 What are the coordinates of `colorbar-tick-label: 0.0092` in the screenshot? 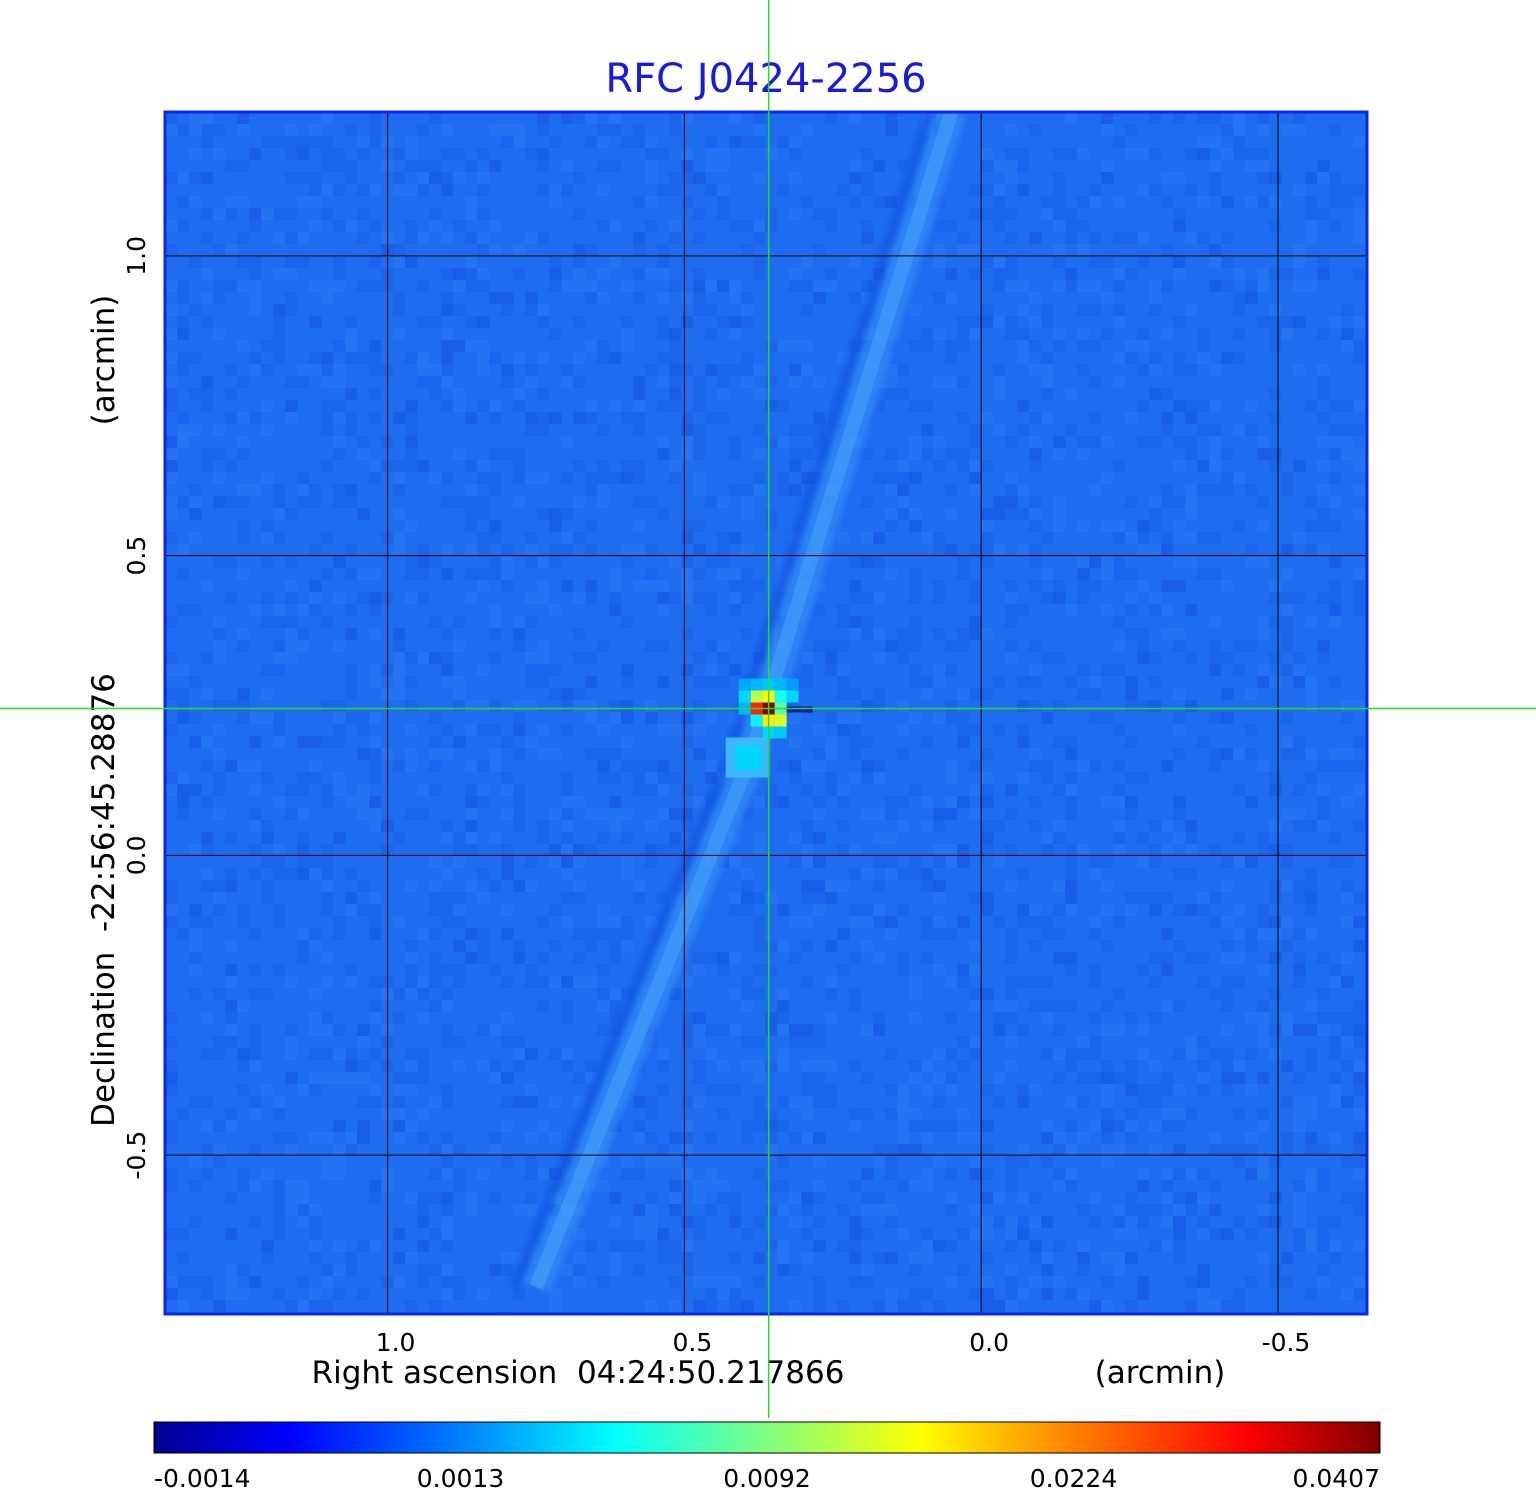 It's located at (766, 1478).